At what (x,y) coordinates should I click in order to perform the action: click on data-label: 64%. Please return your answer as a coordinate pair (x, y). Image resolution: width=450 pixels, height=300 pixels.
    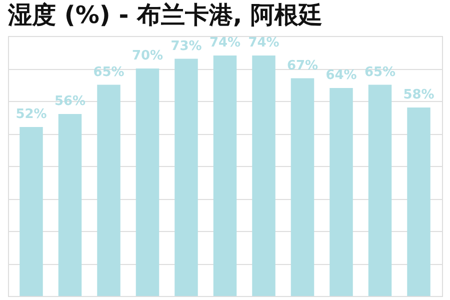
    Looking at the image, I should click on (341, 75).